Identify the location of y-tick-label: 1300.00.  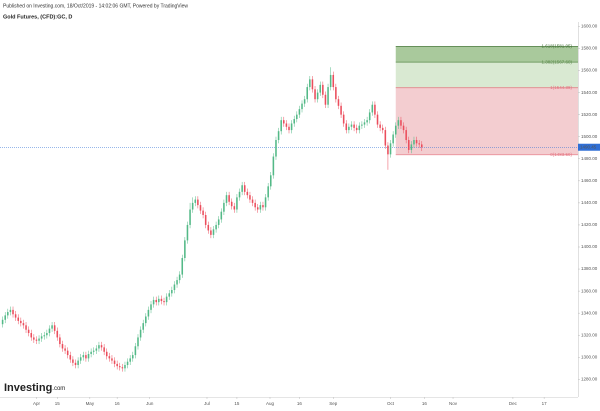
(589, 356).